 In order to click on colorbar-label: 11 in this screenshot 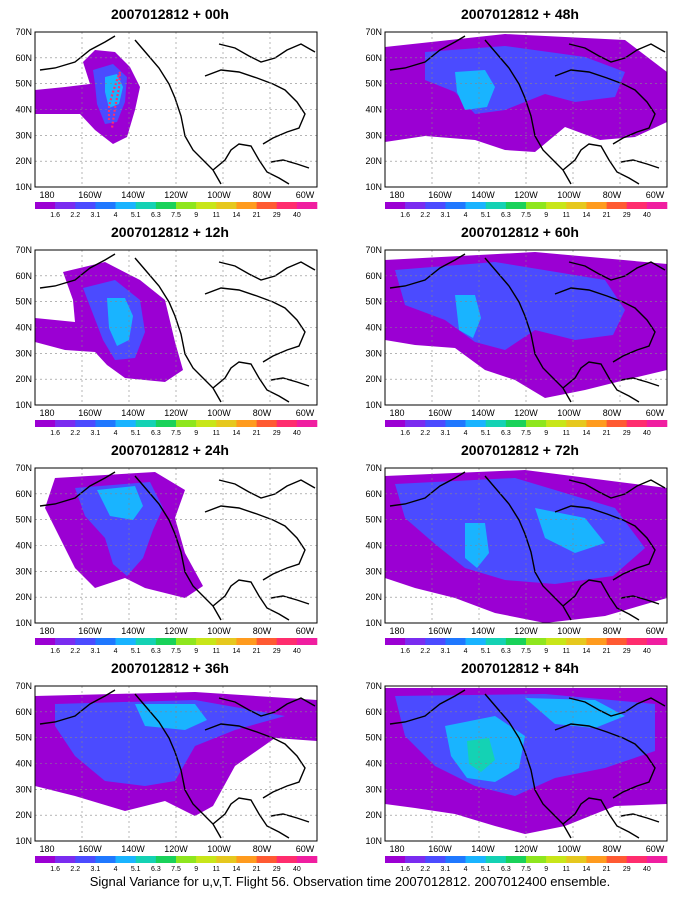, I will do `click(216, 869)`.